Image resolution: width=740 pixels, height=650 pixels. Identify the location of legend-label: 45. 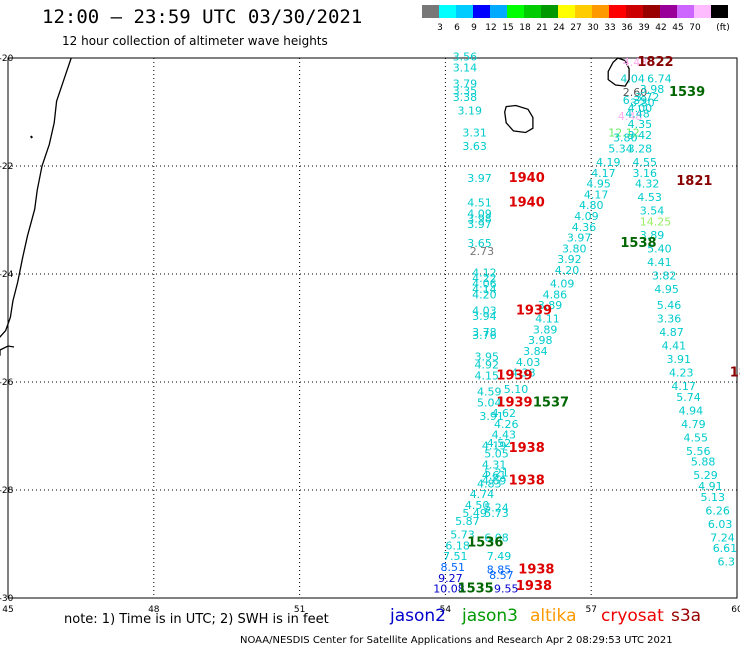
(678, 28).